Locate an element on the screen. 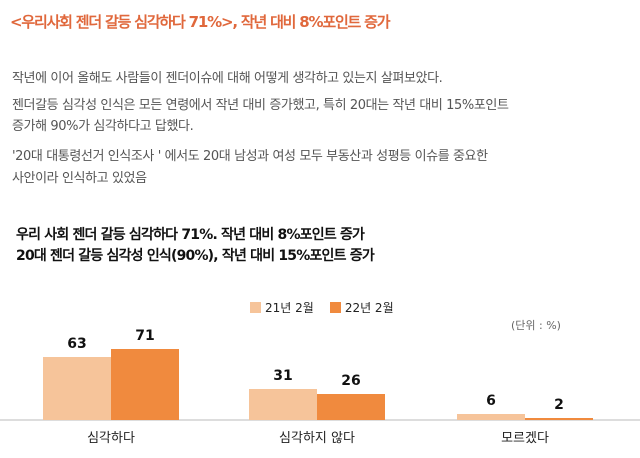 The width and height of the screenshot is (640, 458). data-label: 31 is located at coordinates (282, 376).